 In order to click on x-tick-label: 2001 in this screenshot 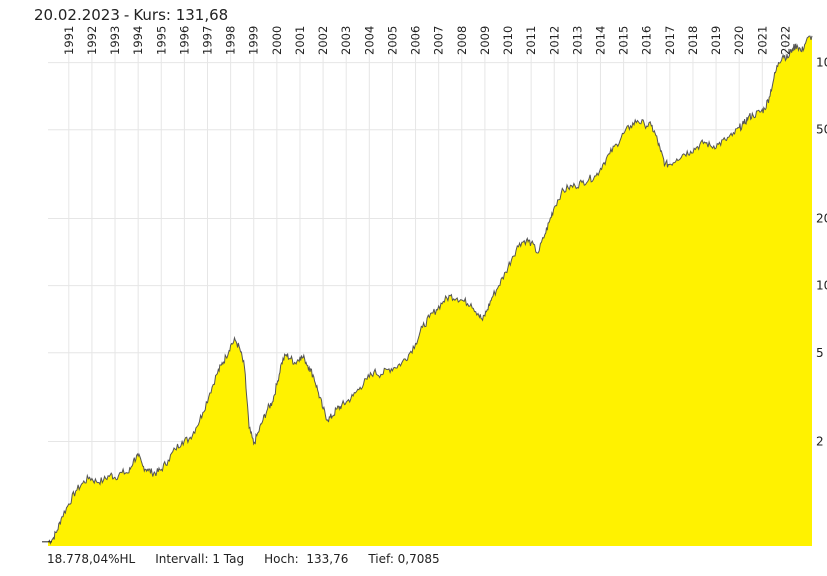, I will do `click(300, 40)`.